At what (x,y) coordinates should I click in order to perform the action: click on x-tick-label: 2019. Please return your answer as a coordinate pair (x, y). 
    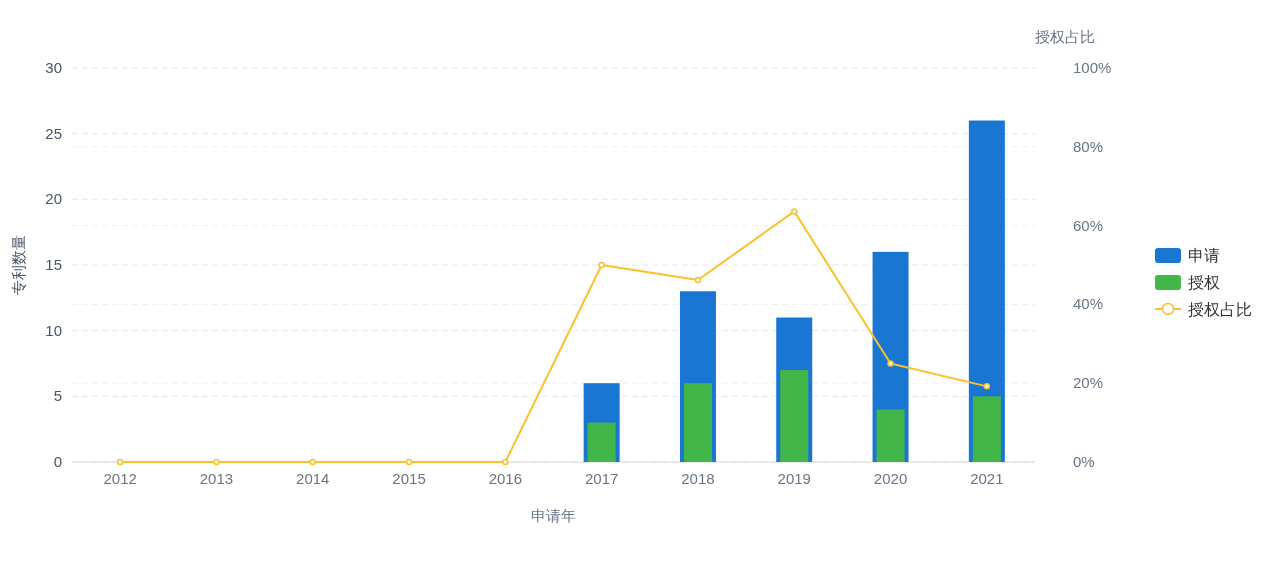
    Looking at the image, I should click on (794, 478).